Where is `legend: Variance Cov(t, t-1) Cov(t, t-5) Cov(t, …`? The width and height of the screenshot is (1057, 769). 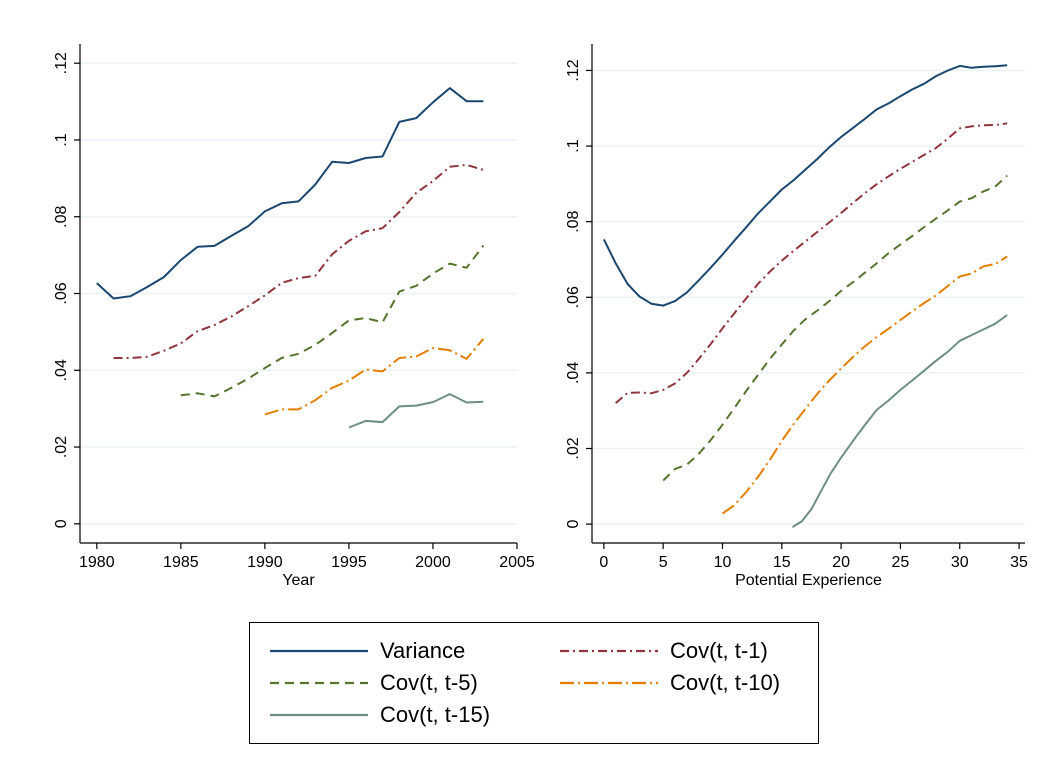 legend: Variance Cov(t, t-1) Cov(t, t-5) Cov(t, … is located at coordinates (534, 683).